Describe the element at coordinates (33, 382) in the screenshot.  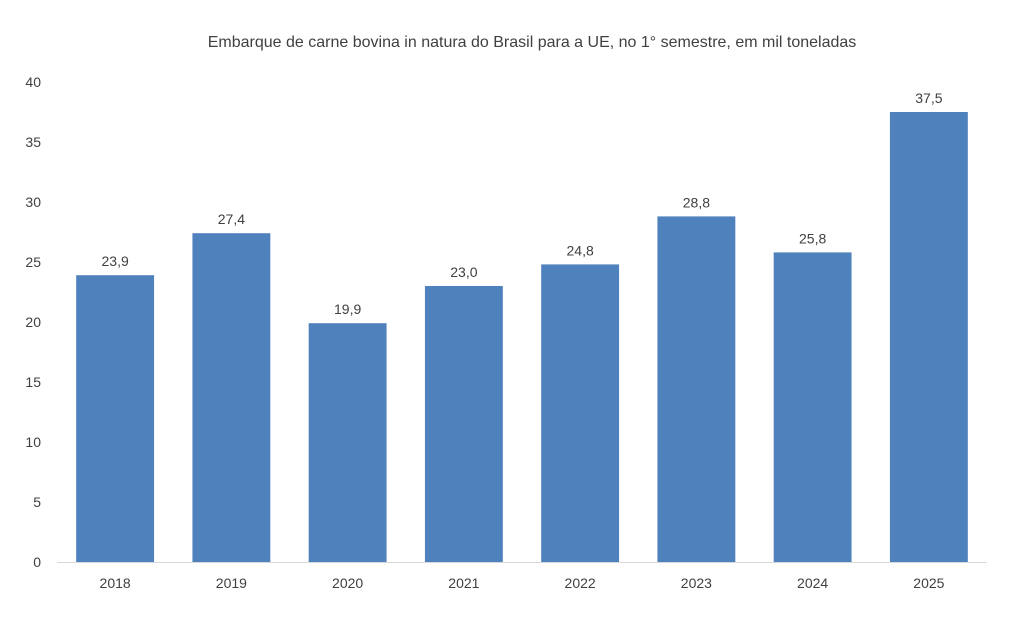
I see `y-tick-label: 15` at that location.